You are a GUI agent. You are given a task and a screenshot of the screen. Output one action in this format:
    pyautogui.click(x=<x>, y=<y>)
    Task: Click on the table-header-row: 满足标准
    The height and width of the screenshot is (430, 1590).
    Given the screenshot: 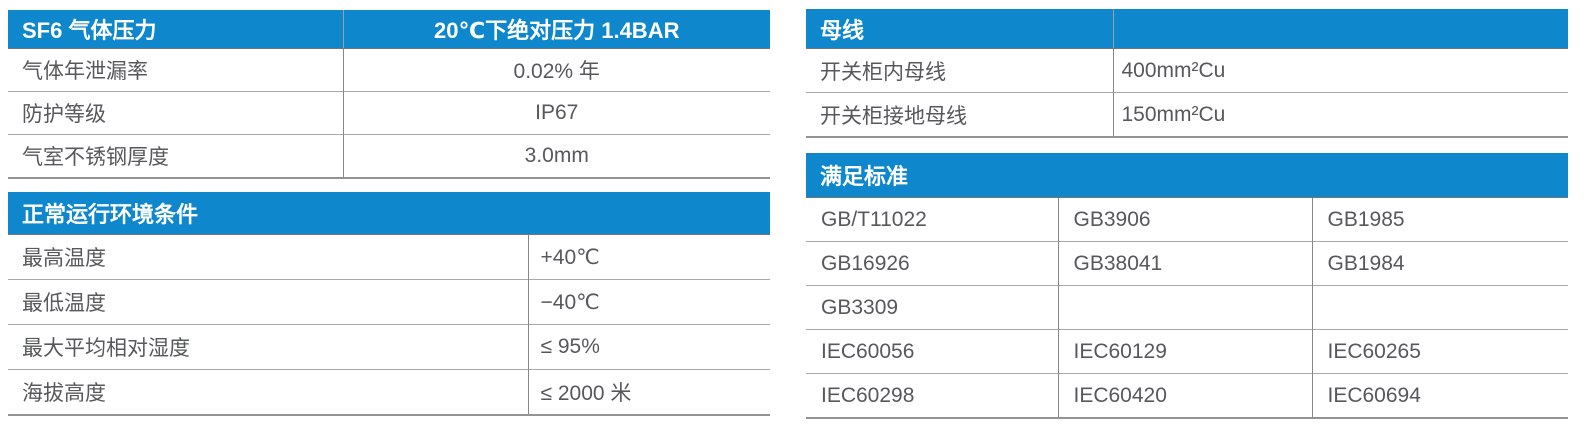 What is the action you would take?
    pyautogui.click(x=1187, y=175)
    